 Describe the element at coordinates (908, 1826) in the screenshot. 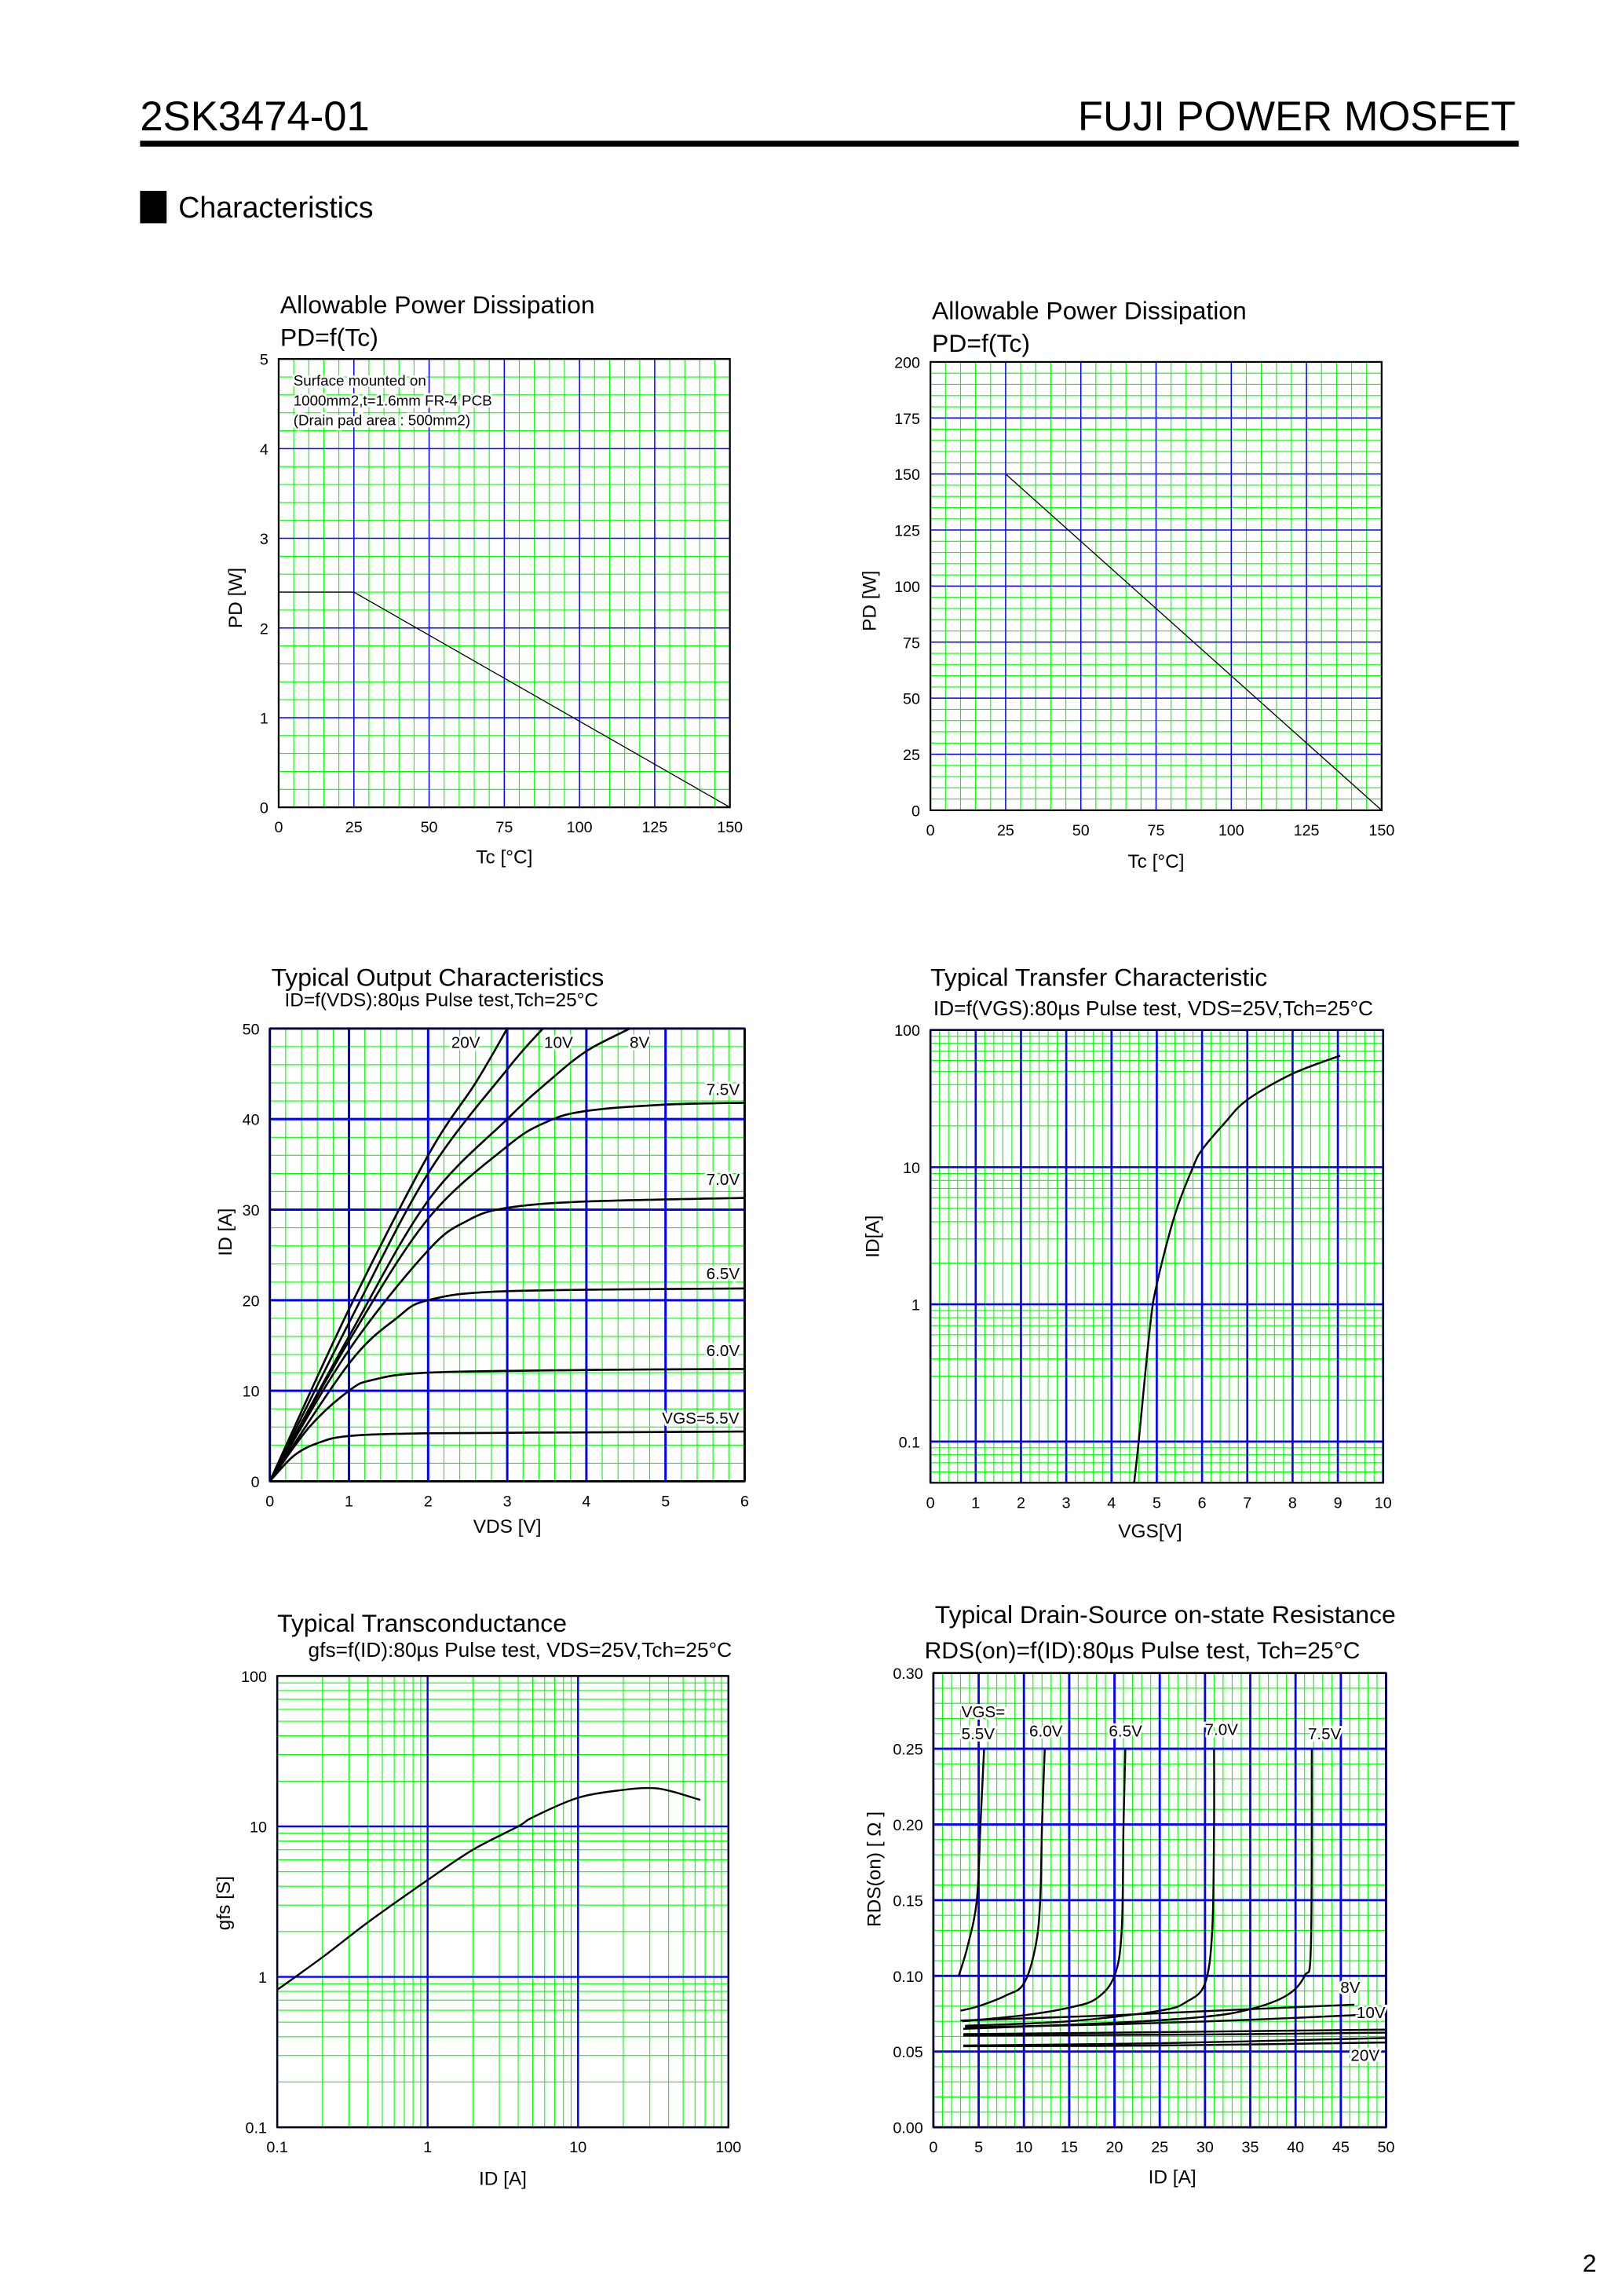

I see `y-tick-label: 0.20` at that location.